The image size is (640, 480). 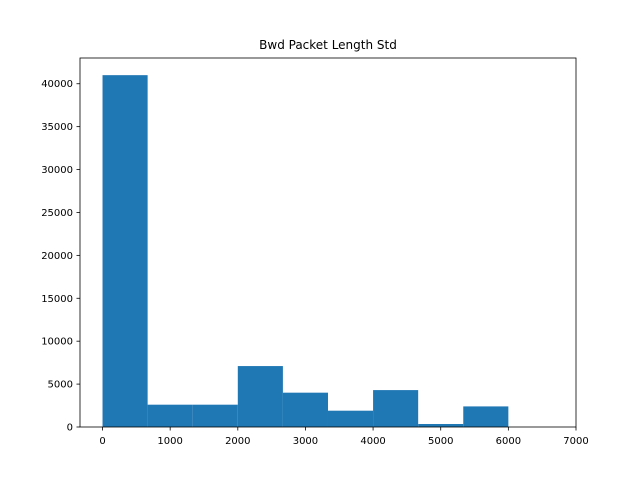 I want to click on y-axis-ticks: 0 5000 10000 15000 20000 25000 30000 35000 40000, so click(x=60, y=256).